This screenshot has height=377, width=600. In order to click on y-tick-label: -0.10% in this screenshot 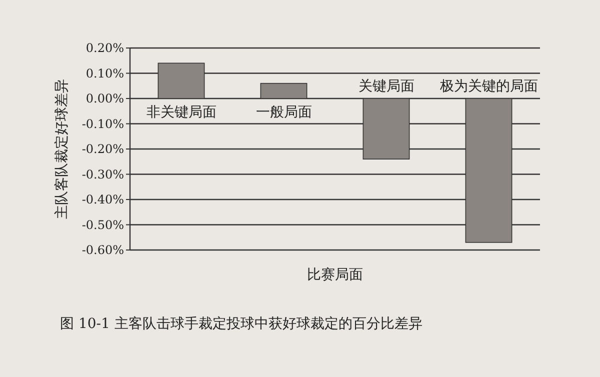, I will do `click(103, 123)`.